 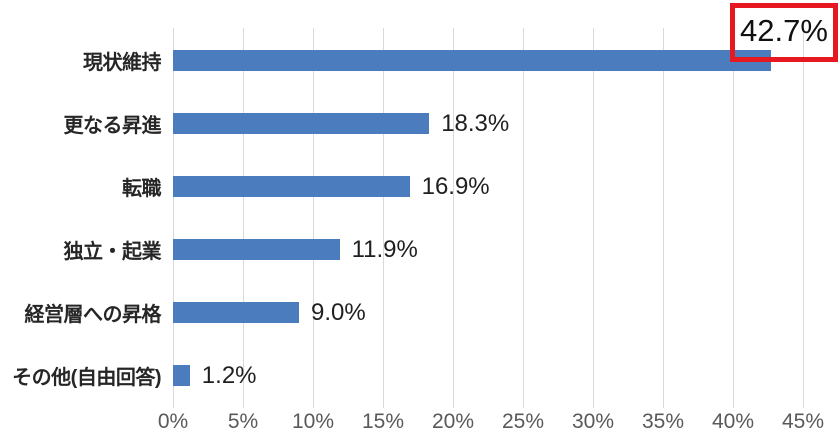 I want to click on value-label: 1.2%, so click(x=229, y=375).